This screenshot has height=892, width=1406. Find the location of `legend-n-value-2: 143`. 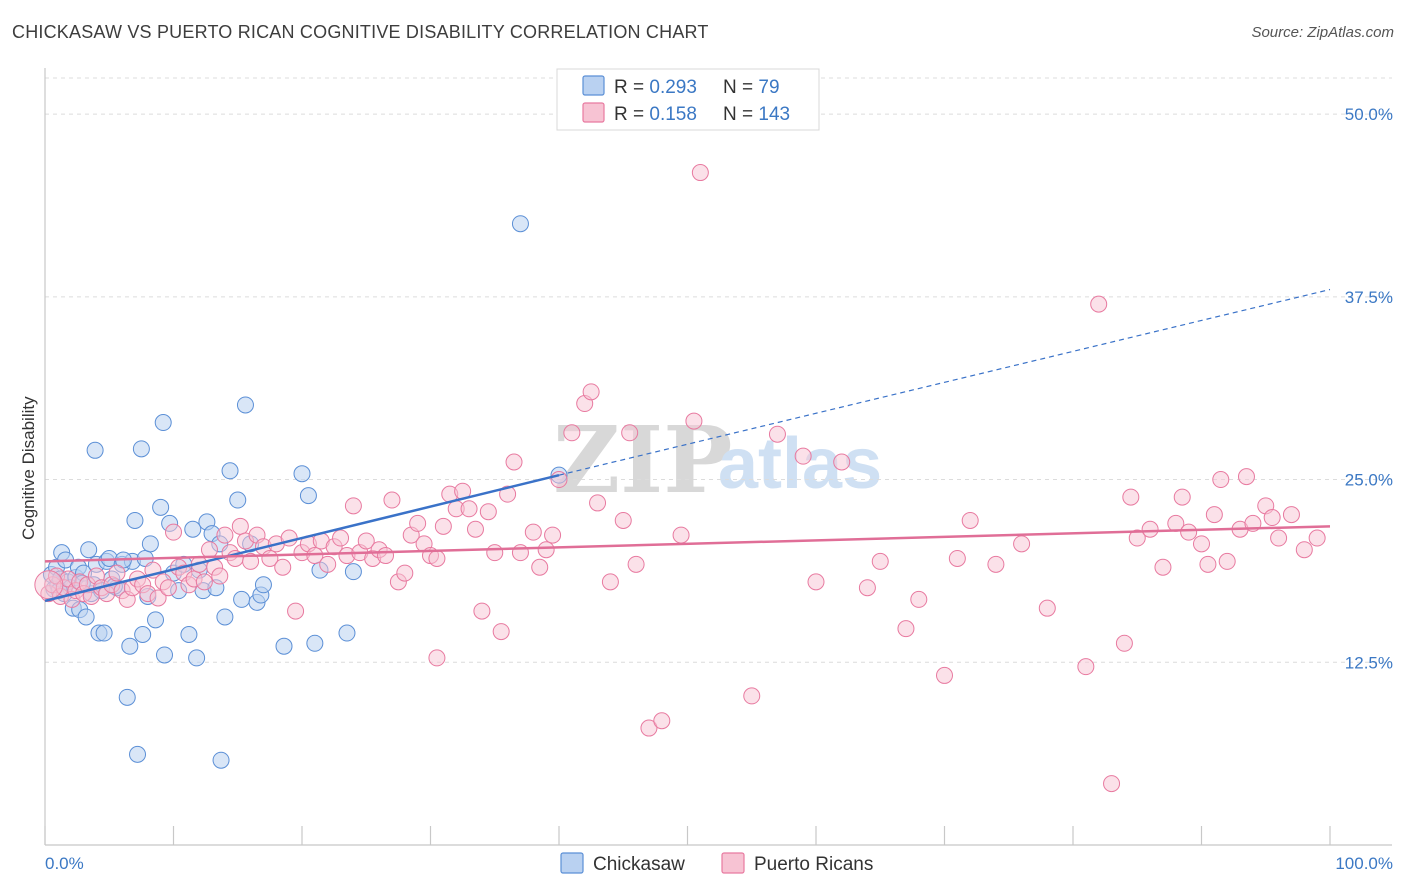

legend-n-value-2: 143 is located at coordinates (774, 114).